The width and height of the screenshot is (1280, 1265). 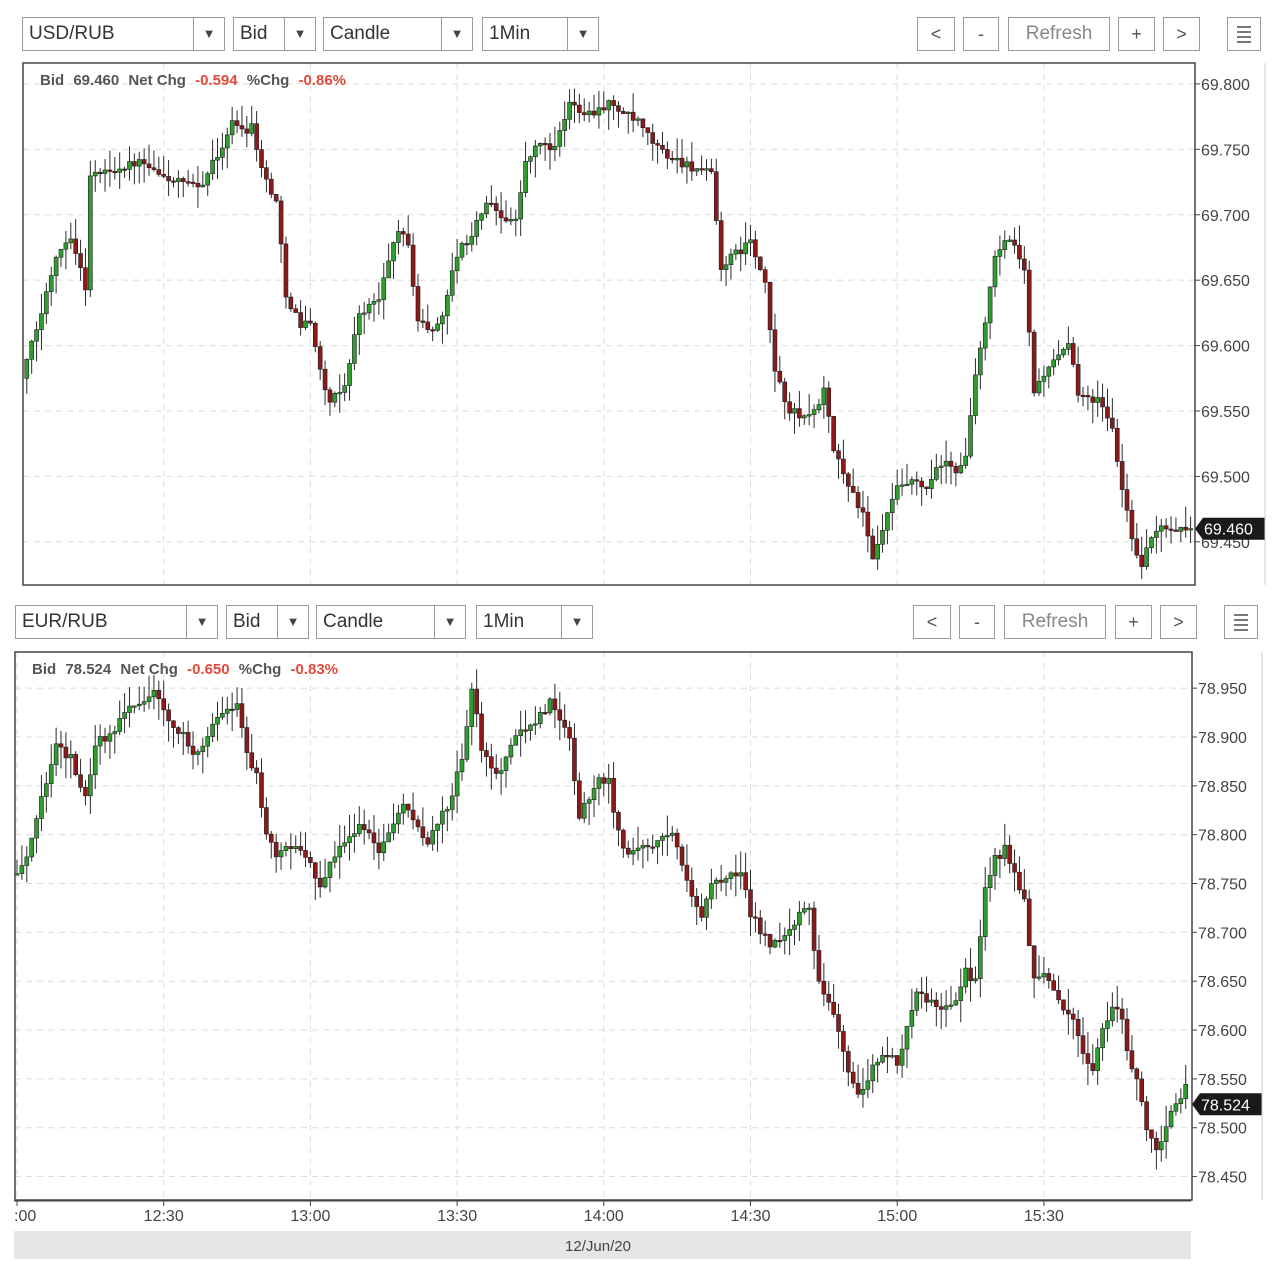 What do you see at coordinates (322, 80) in the screenshot?
I see `pct-change-value: -0.86%` at bounding box center [322, 80].